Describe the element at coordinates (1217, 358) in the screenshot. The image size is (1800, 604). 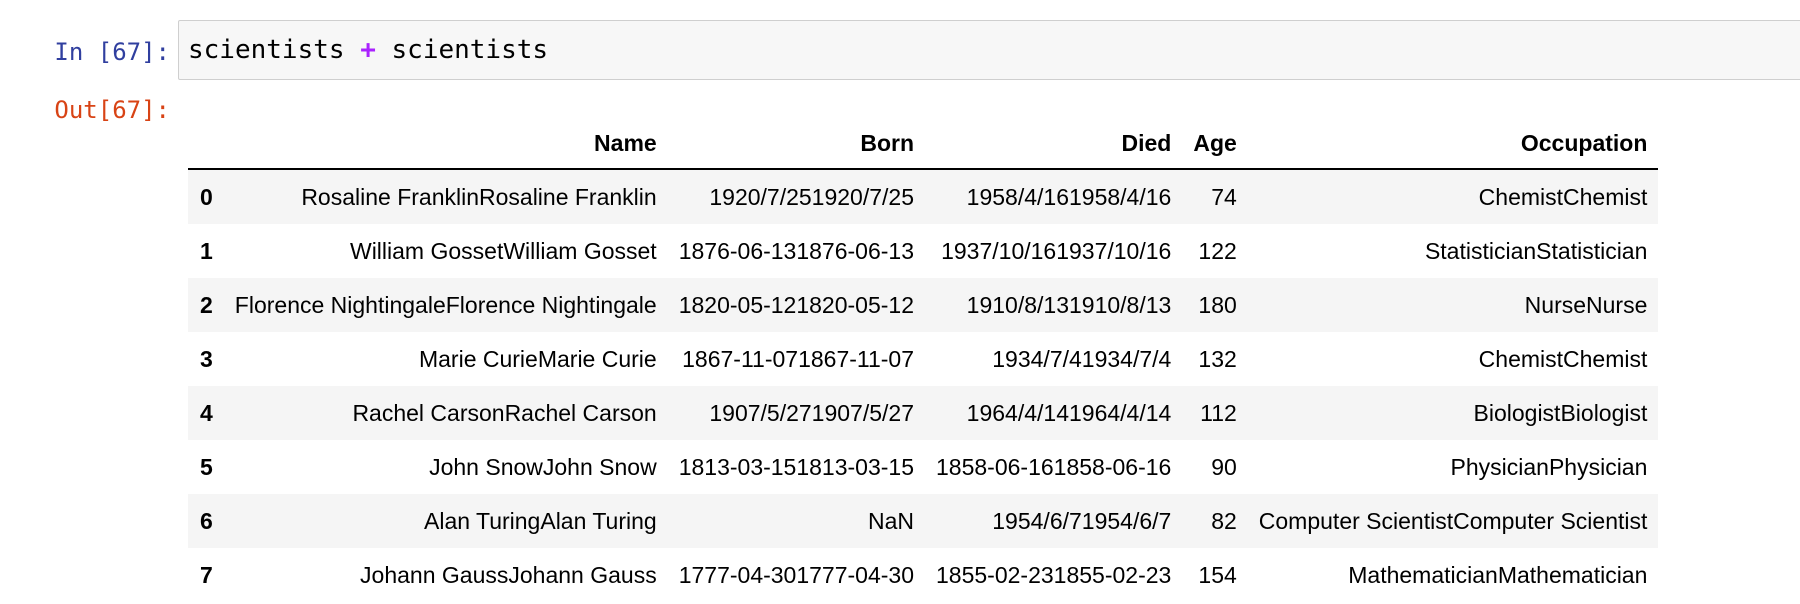
I see `cell-age: 132` at that location.